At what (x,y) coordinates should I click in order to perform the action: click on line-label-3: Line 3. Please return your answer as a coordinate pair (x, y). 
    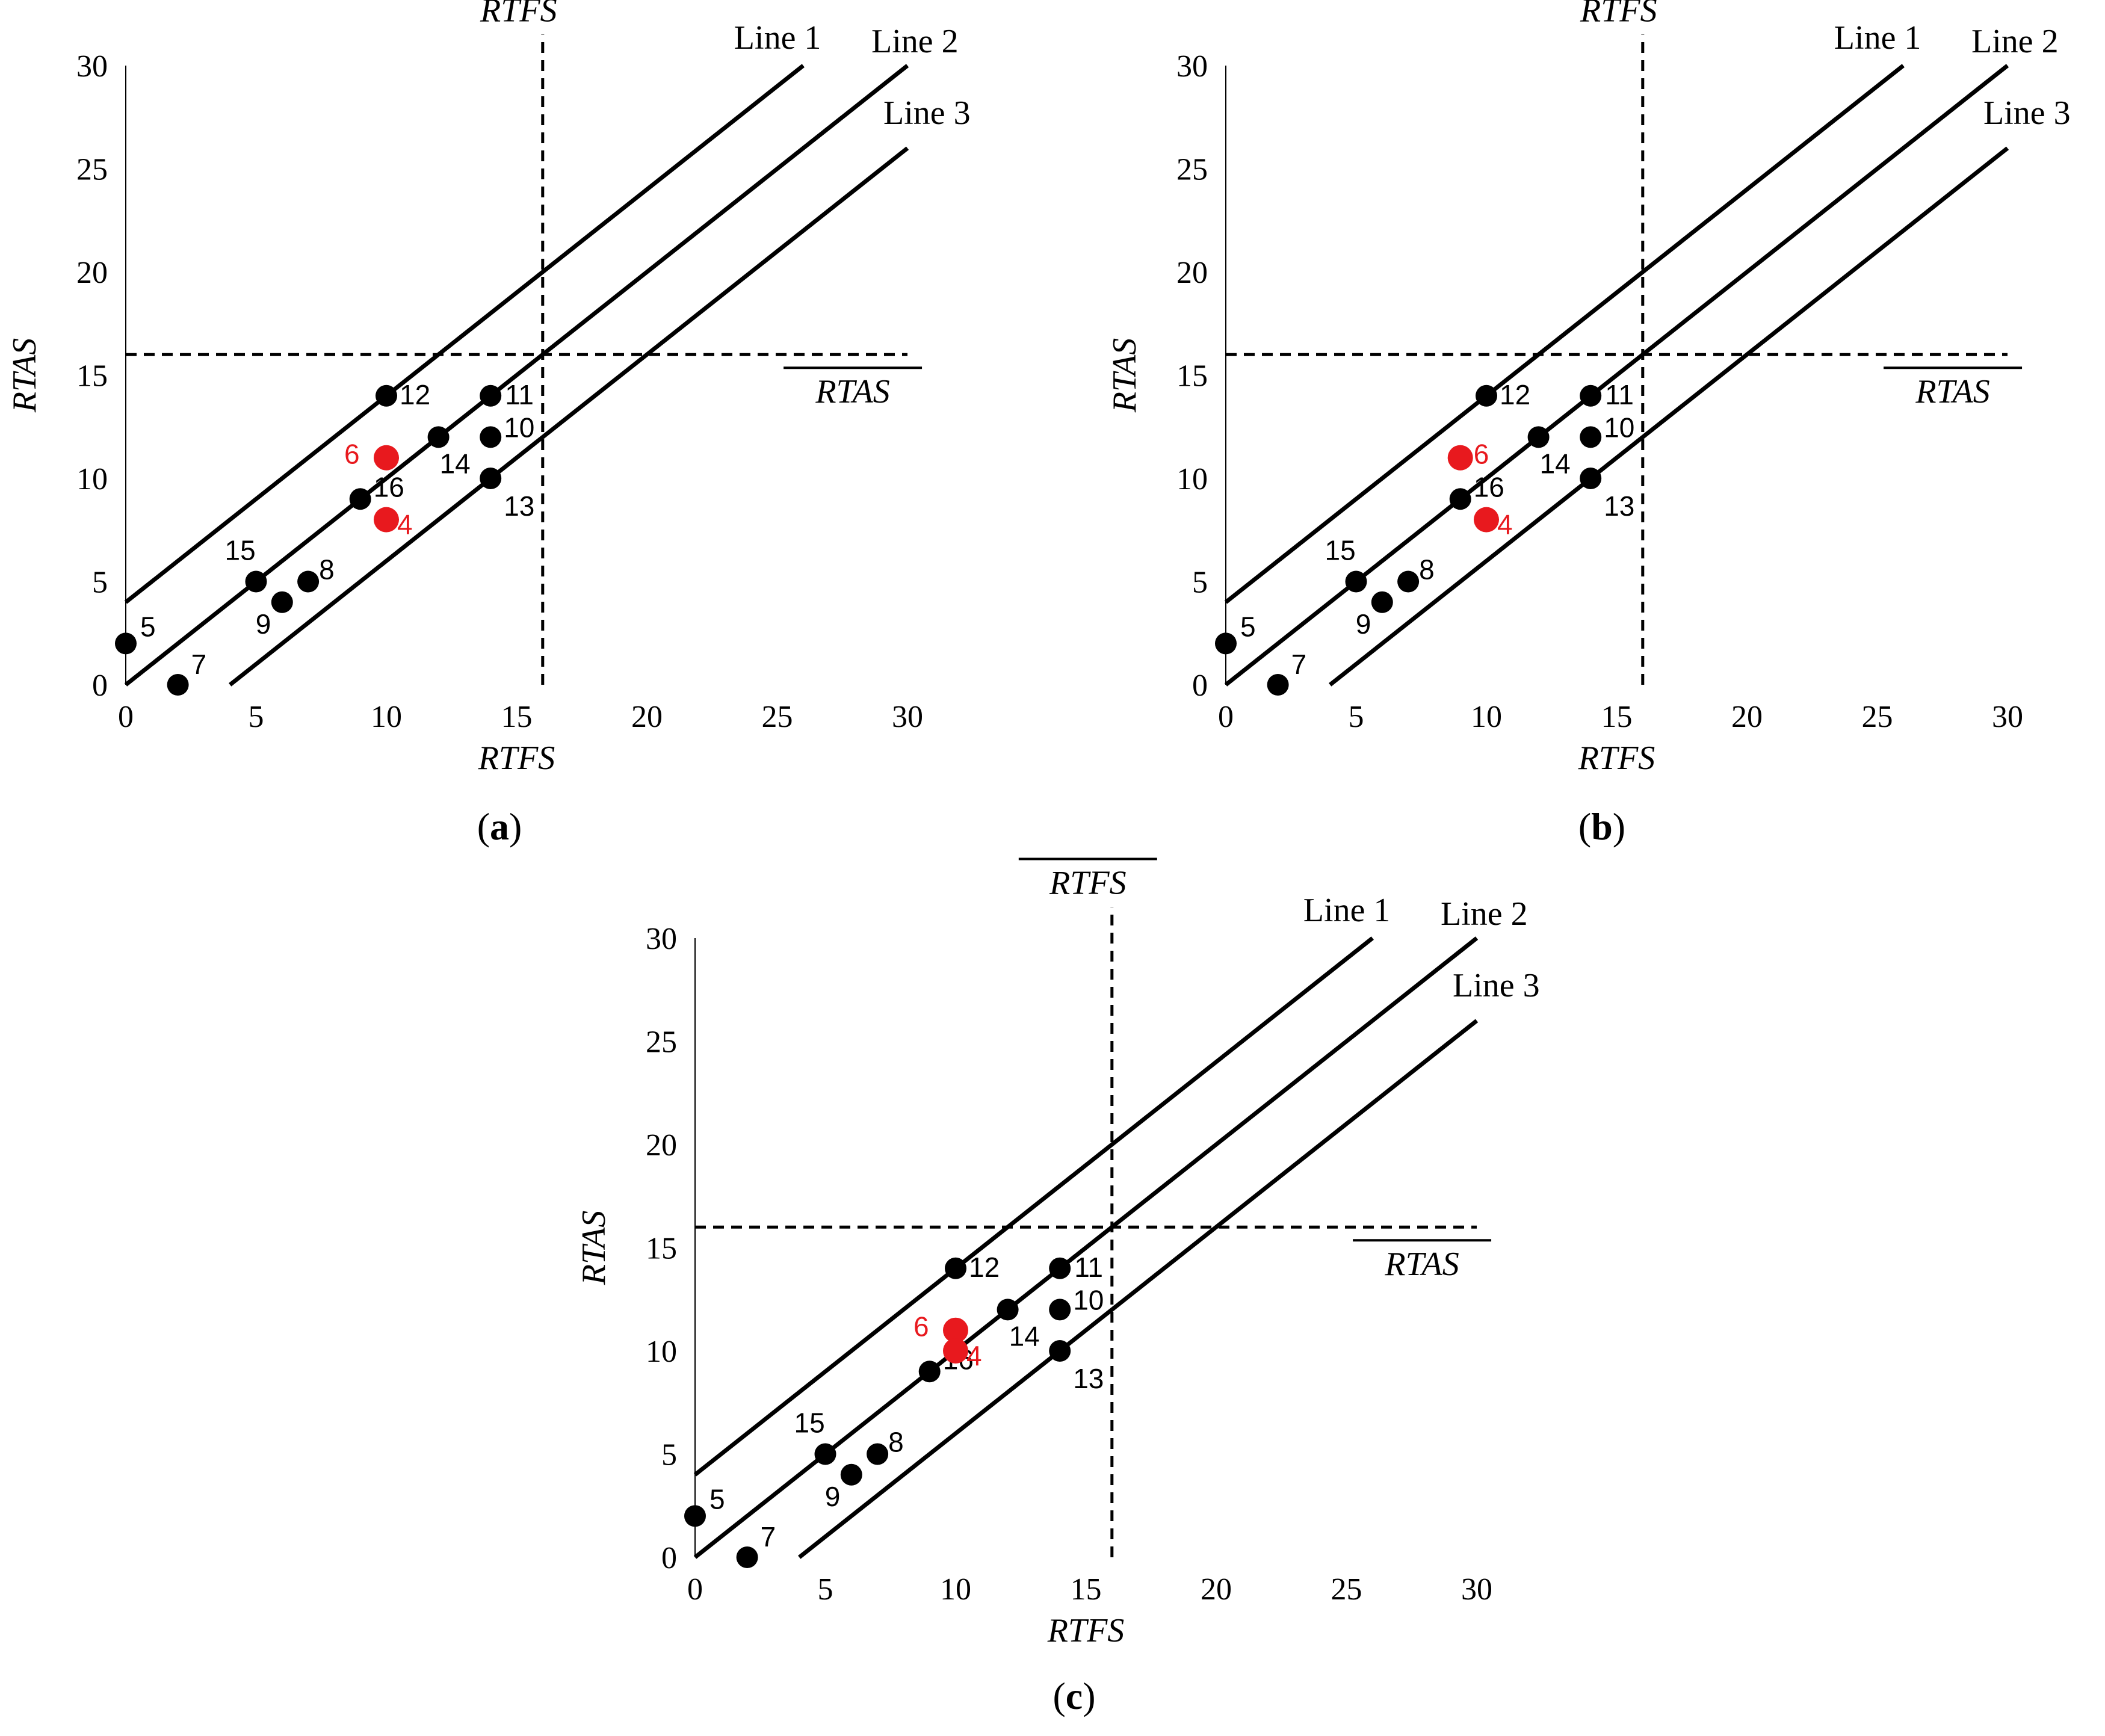
    Looking at the image, I should click on (1497, 985).